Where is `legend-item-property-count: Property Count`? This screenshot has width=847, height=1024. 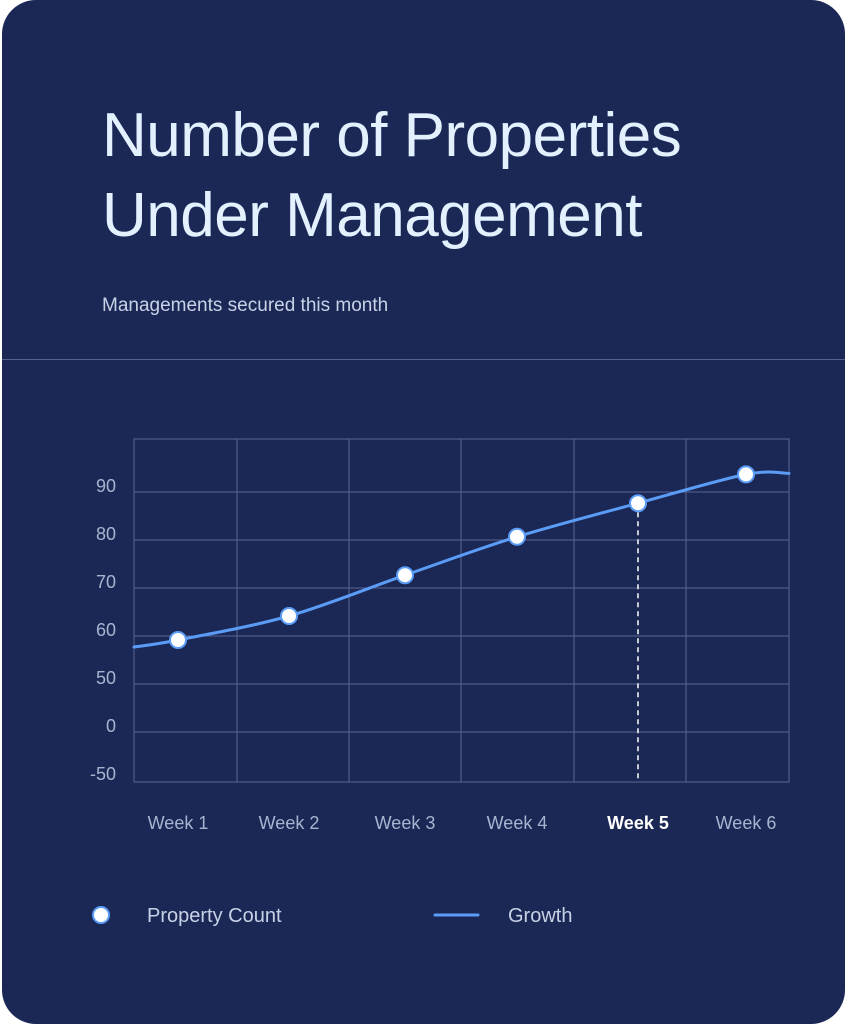 legend-item-property-count: Property Count is located at coordinates (187, 916).